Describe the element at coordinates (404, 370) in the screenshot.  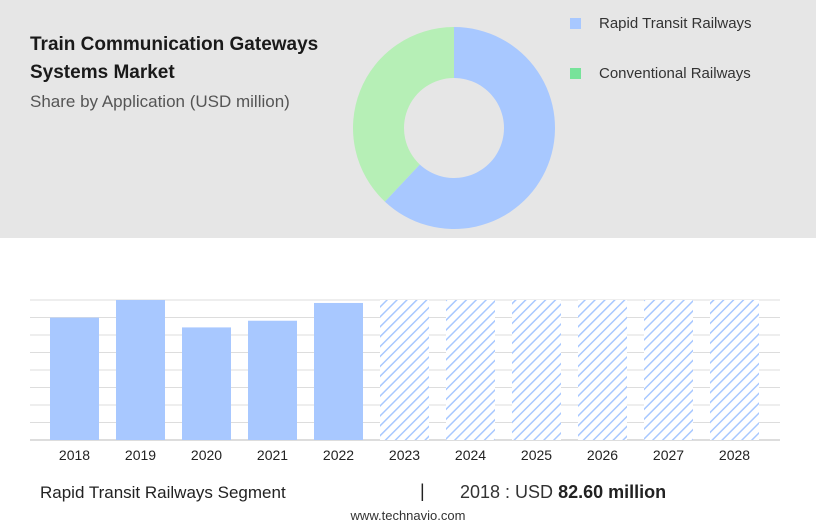
I see `forecast-bar-2023` at that location.